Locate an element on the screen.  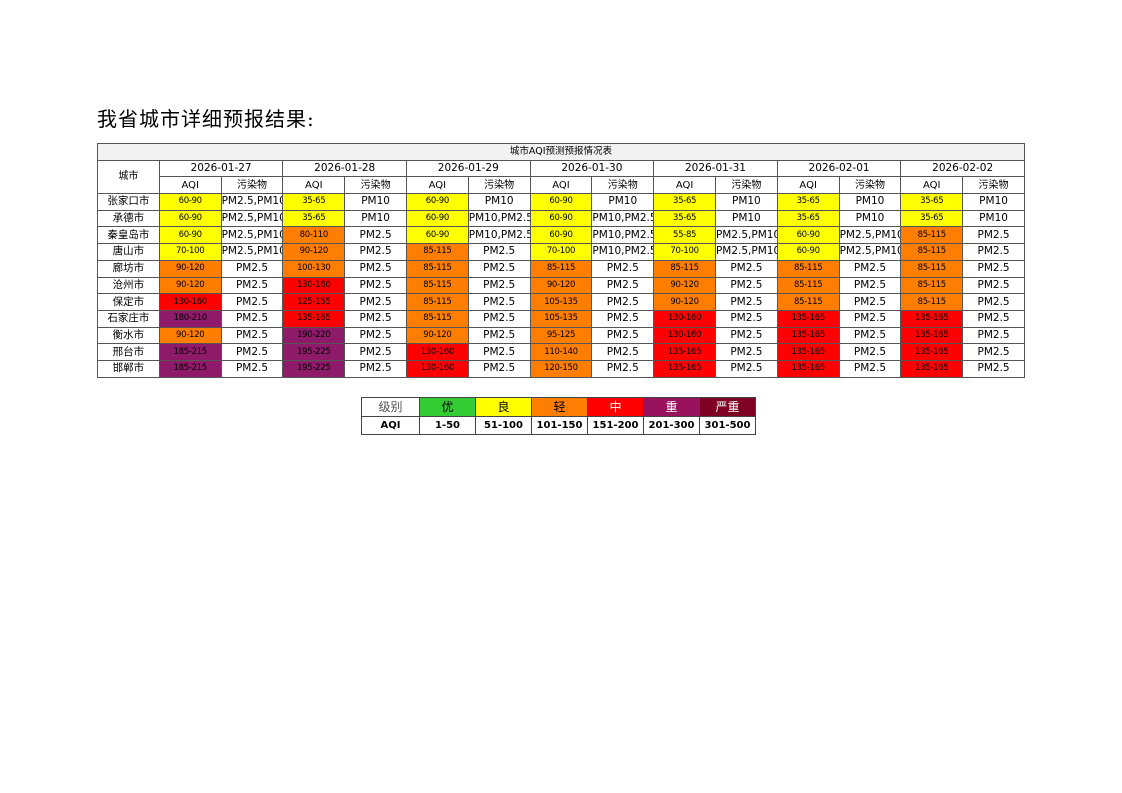
city-name: 廊坊市 is located at coordinates (128, 268).